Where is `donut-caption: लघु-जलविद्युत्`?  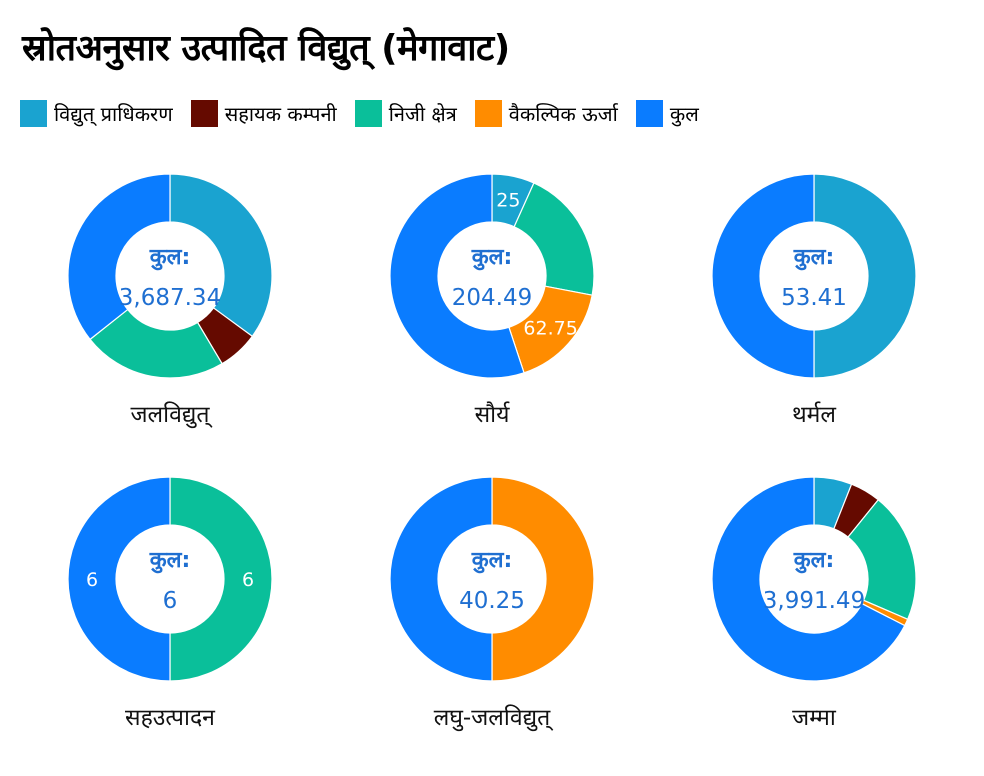 donut-caption: लघु-जलविद्युत् is located at coordinates (494, 718).